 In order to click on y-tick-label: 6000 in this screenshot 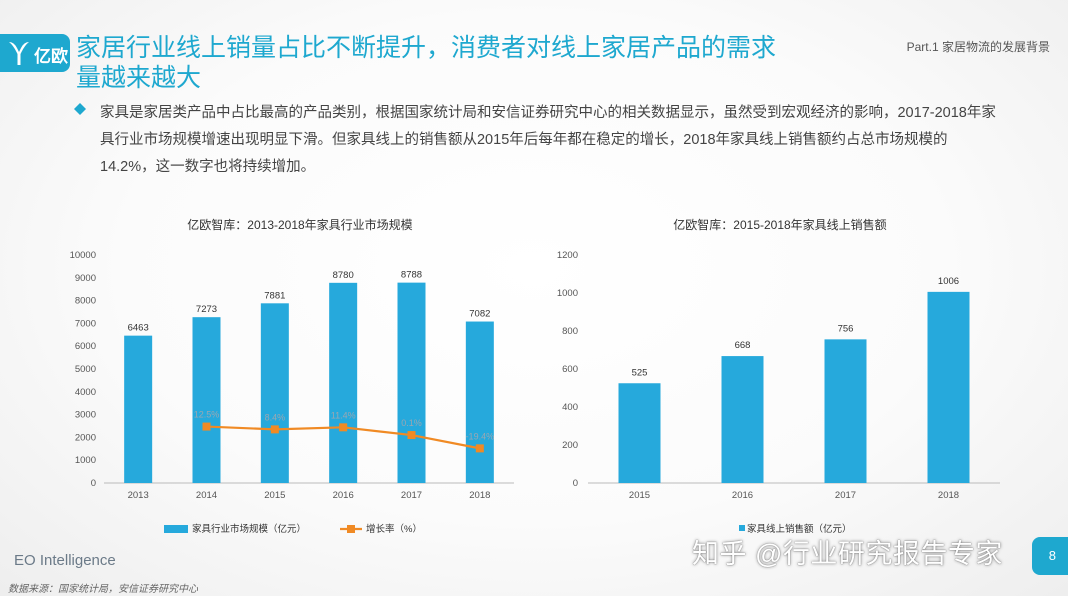, I will do `click(85, 346)`.